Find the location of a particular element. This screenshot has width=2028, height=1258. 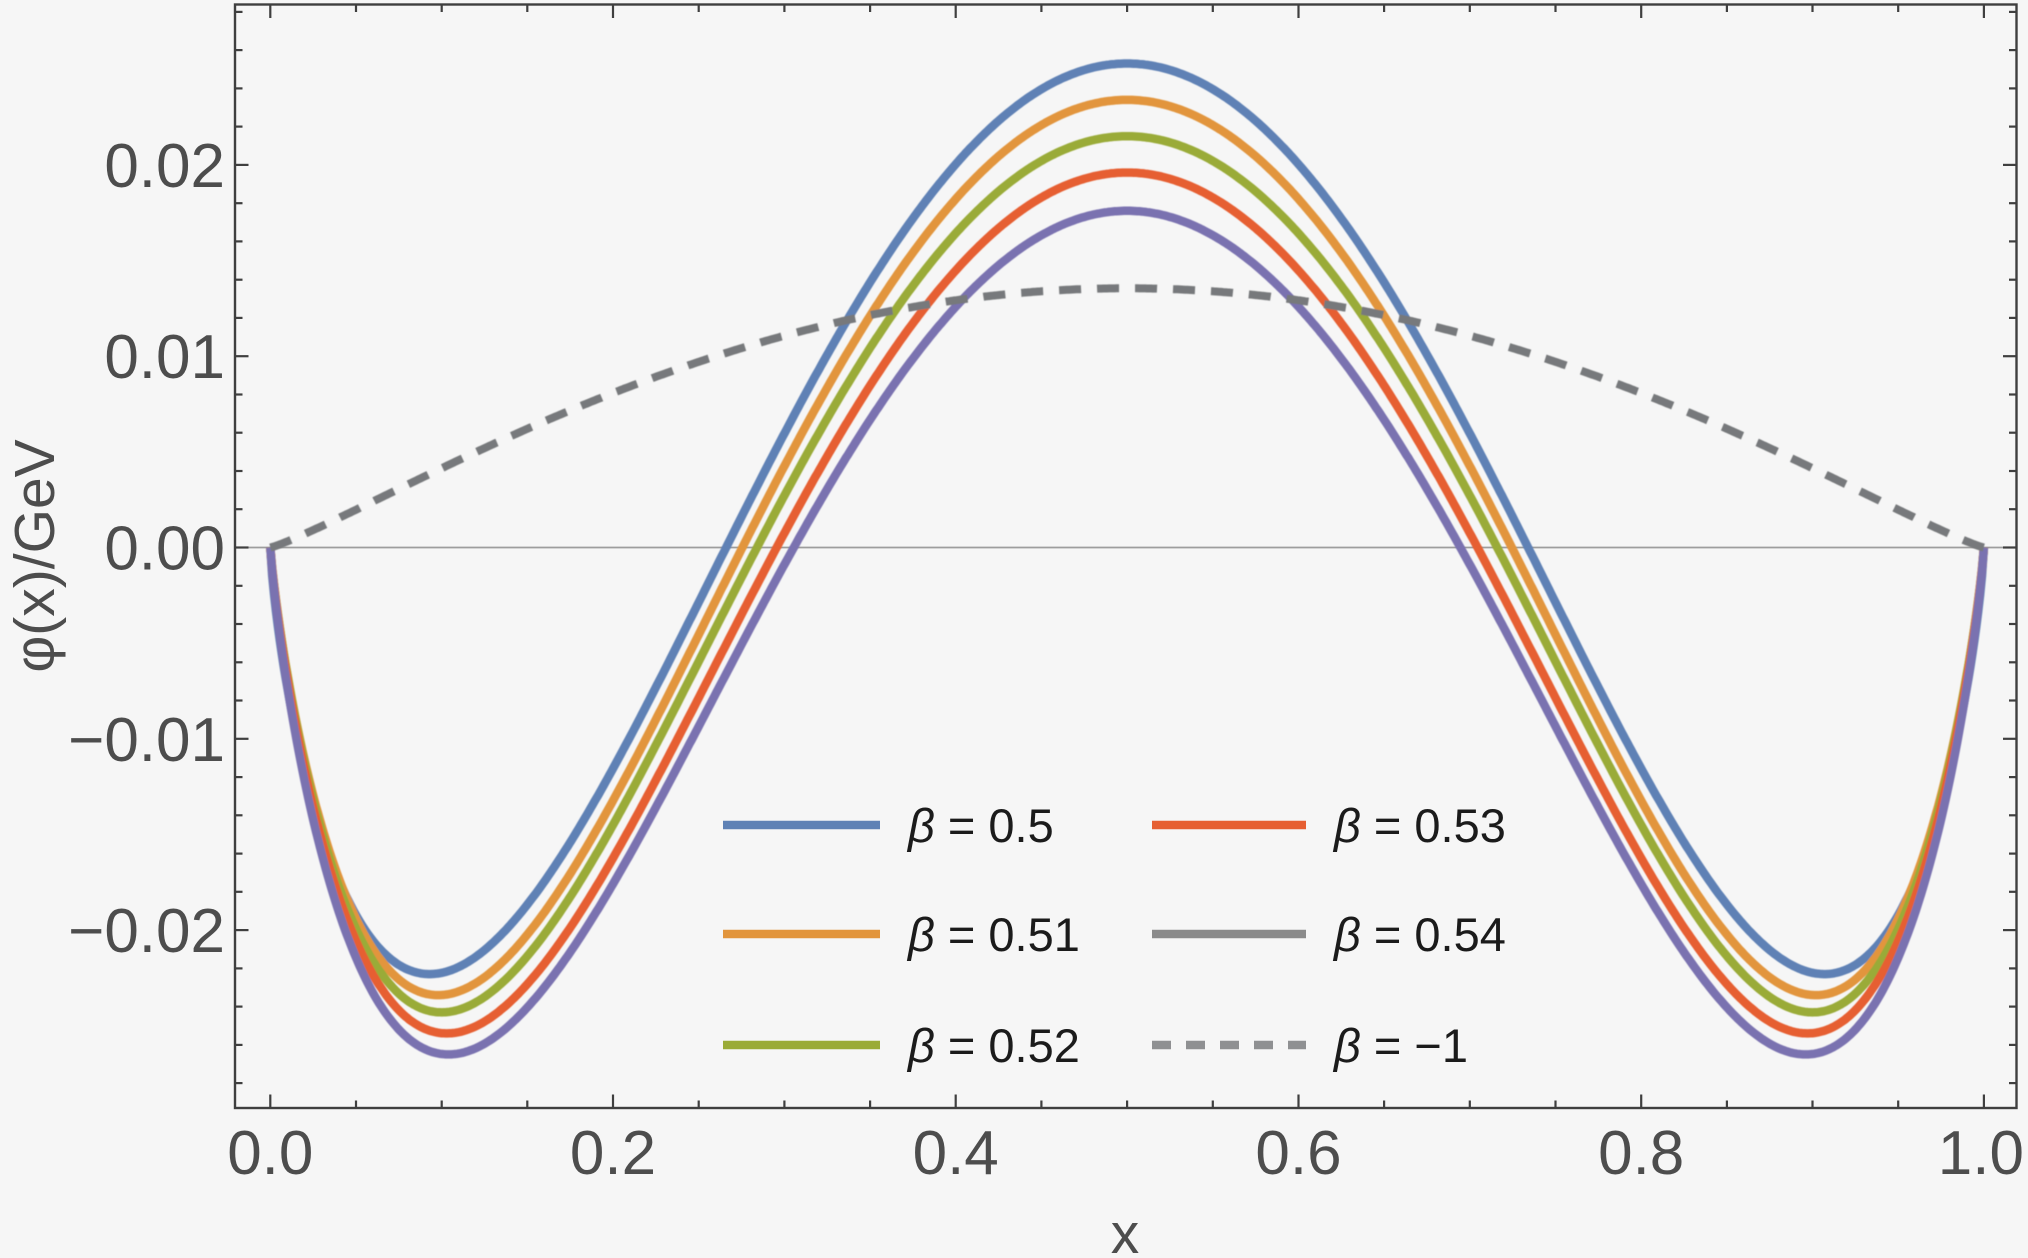

svg-text: 0.2 is located at coordinates (613, 1153).